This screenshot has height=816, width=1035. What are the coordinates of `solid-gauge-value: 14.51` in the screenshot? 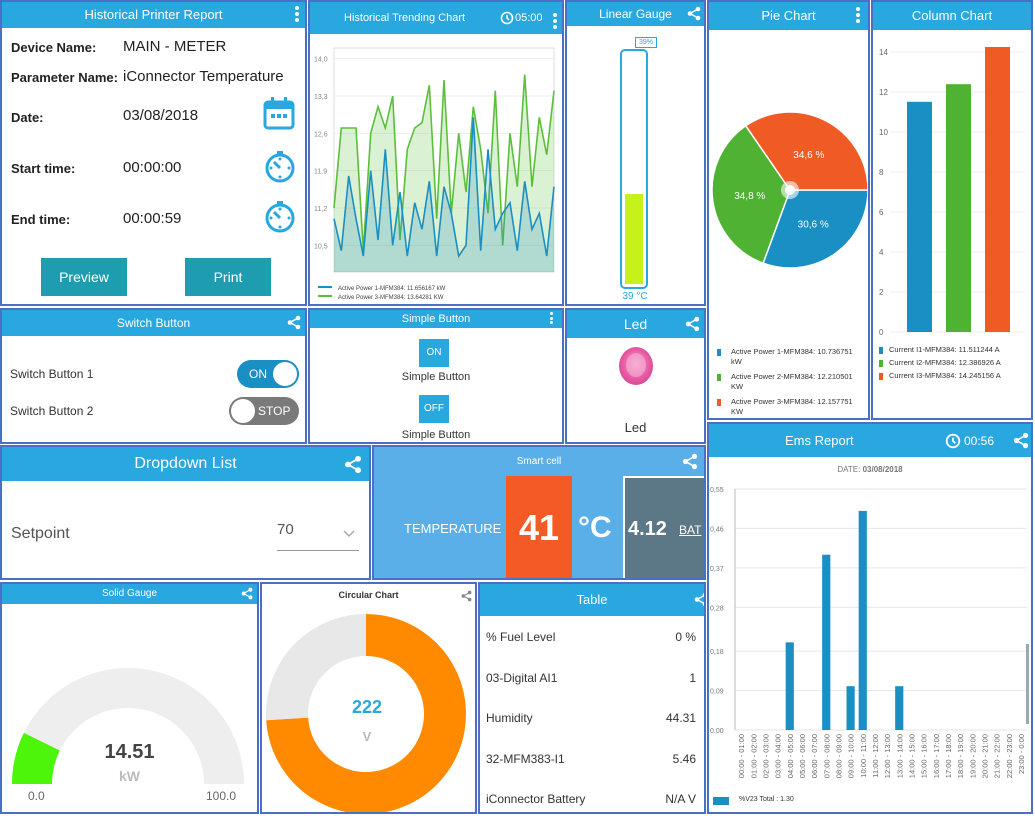 It's located at (129, 752).